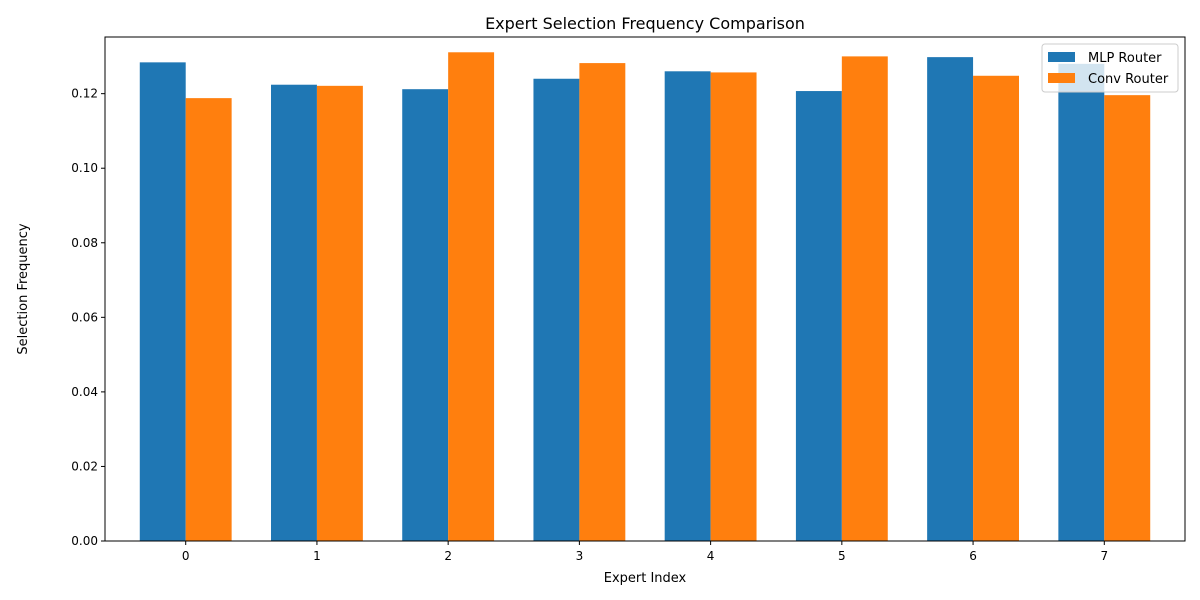  What do you see at coordinates (84, 466) in the screenshot?
I see `y-tick-label: 0.02` at bounding box center [84, 466].